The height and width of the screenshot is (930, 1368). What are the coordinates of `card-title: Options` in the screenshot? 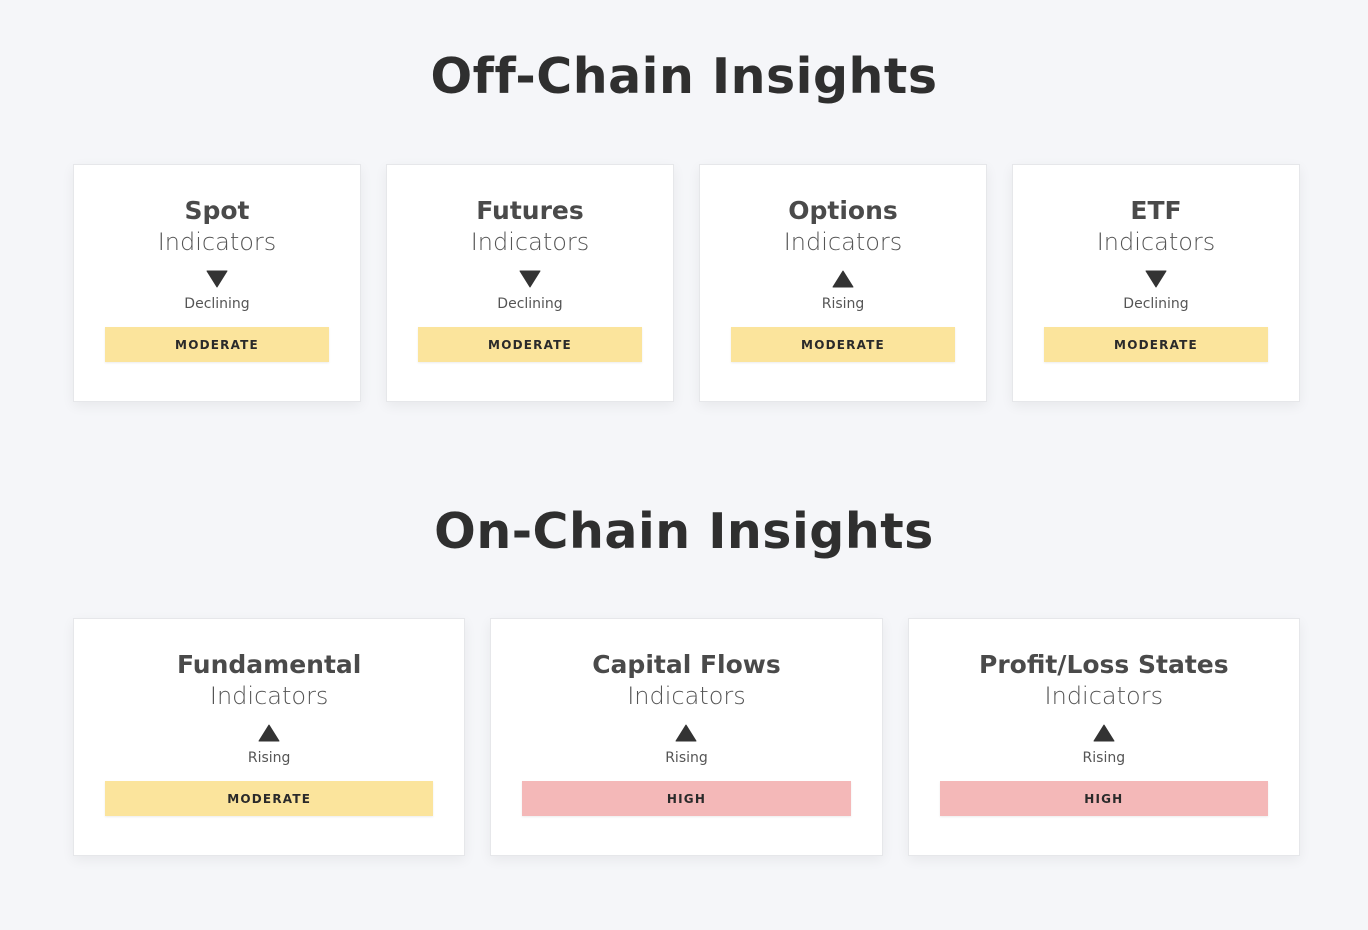 It's located at (843, 210).